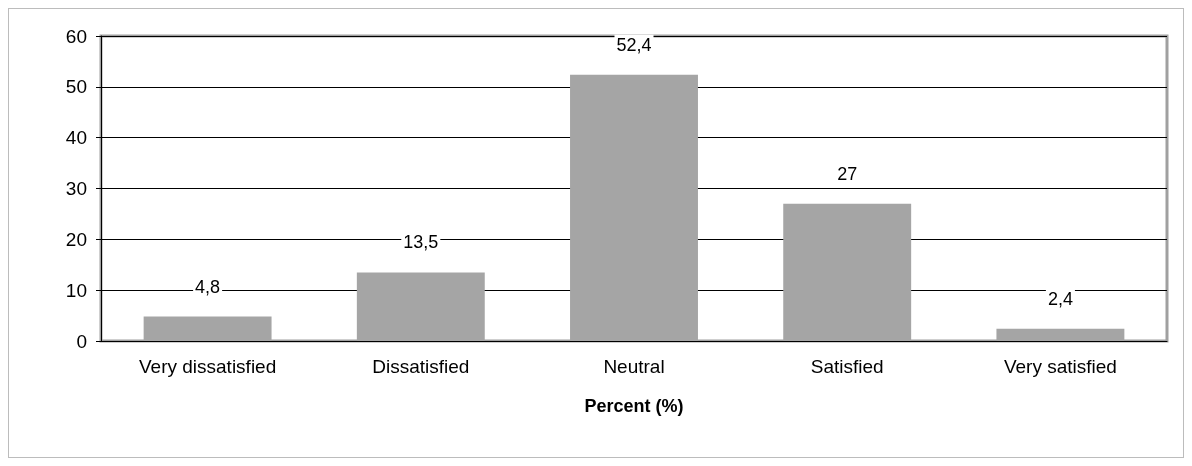 The image size is (1192, 466). What do you see at coordinates (634, 366) in the screenshot?
I see `x-tick-label: Neutral` at bounding box center [634, 366].